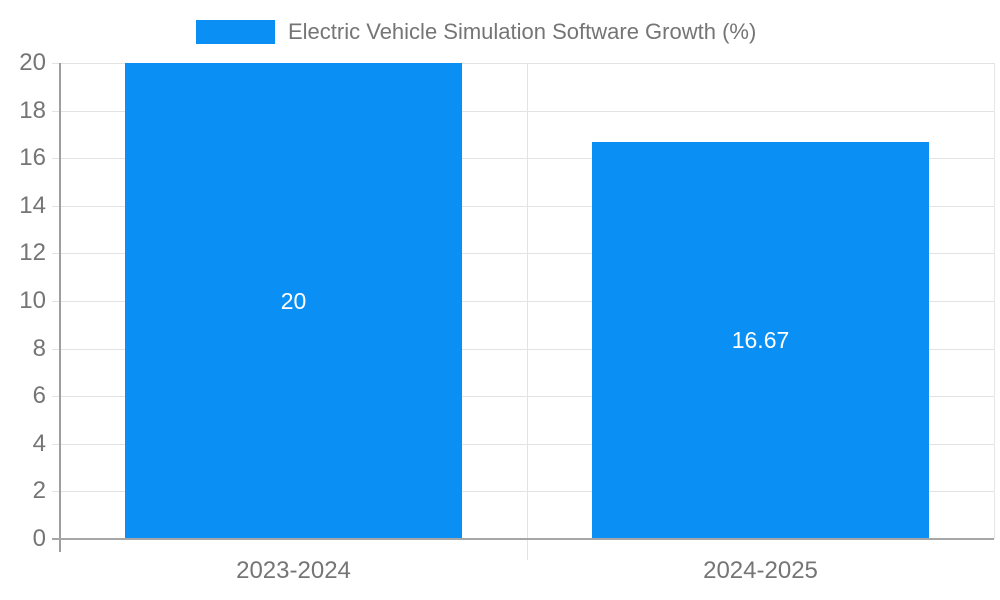  Describe the element at coordinates (60, 307) in the screenshot. I see `y-axis-line` at that location.